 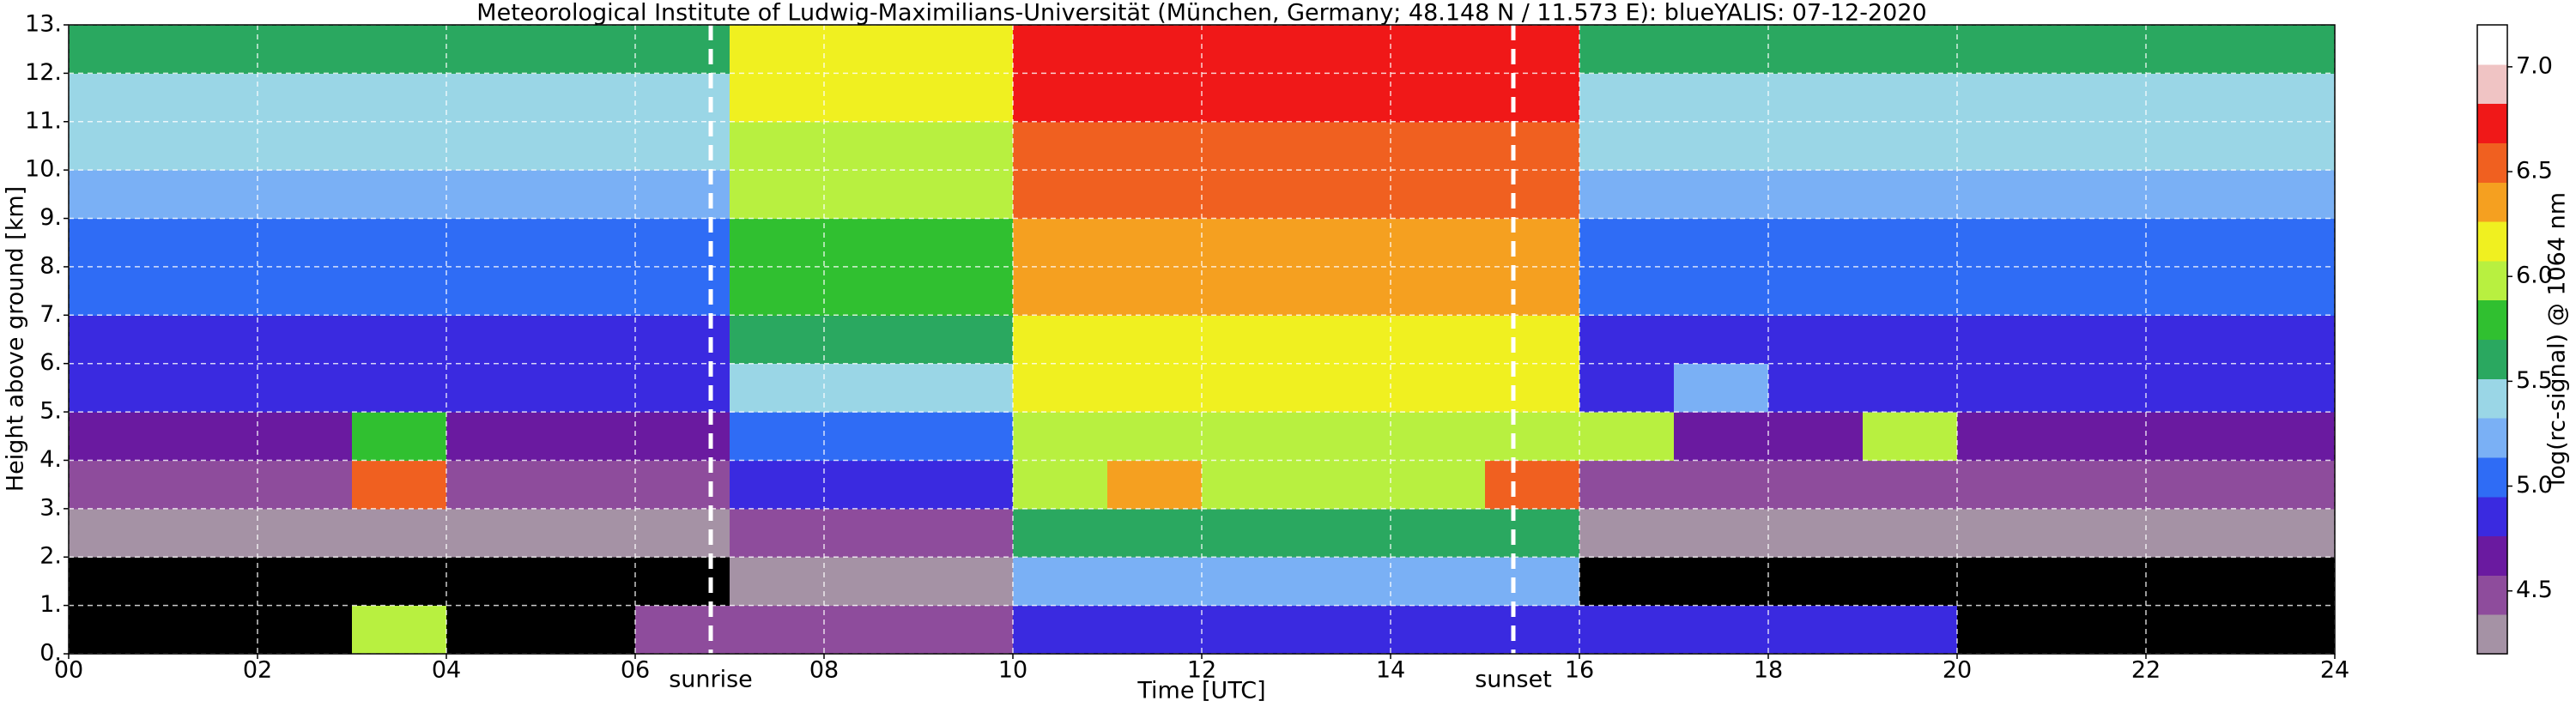 I want to click on x-tick-label: 18, so click(x=1768, y=670).